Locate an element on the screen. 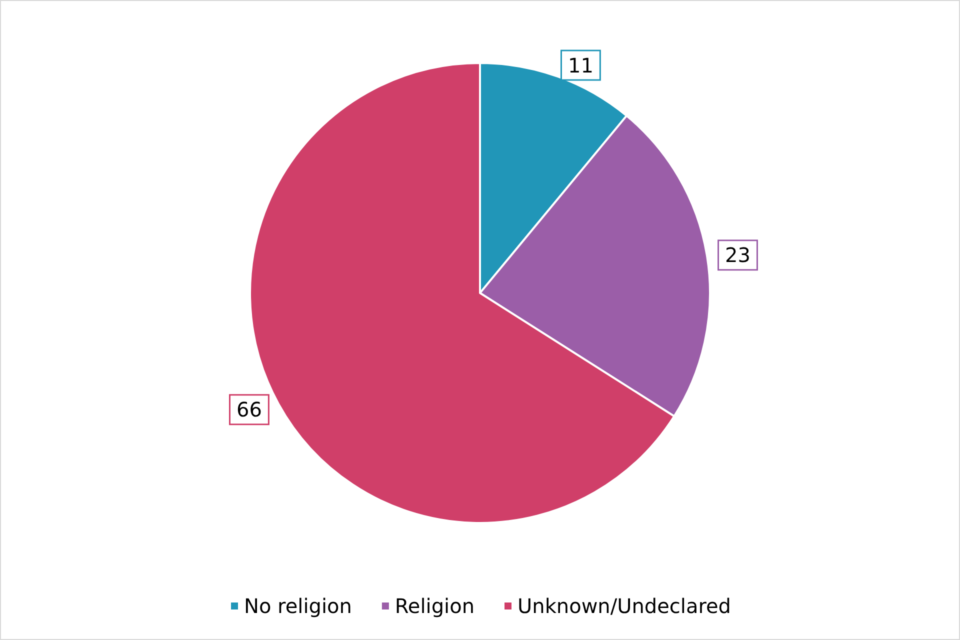 This screenshot has height=640, width=960. data-label: 11 is located at coordinates (581, 65).